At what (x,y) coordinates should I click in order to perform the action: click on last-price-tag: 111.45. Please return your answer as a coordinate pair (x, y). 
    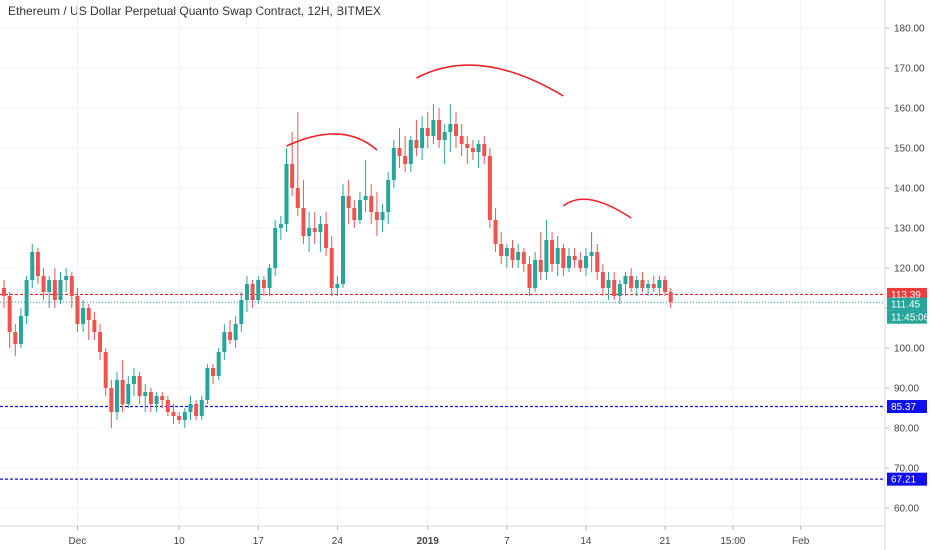
    Looking at the image, I should click on (907, 304).